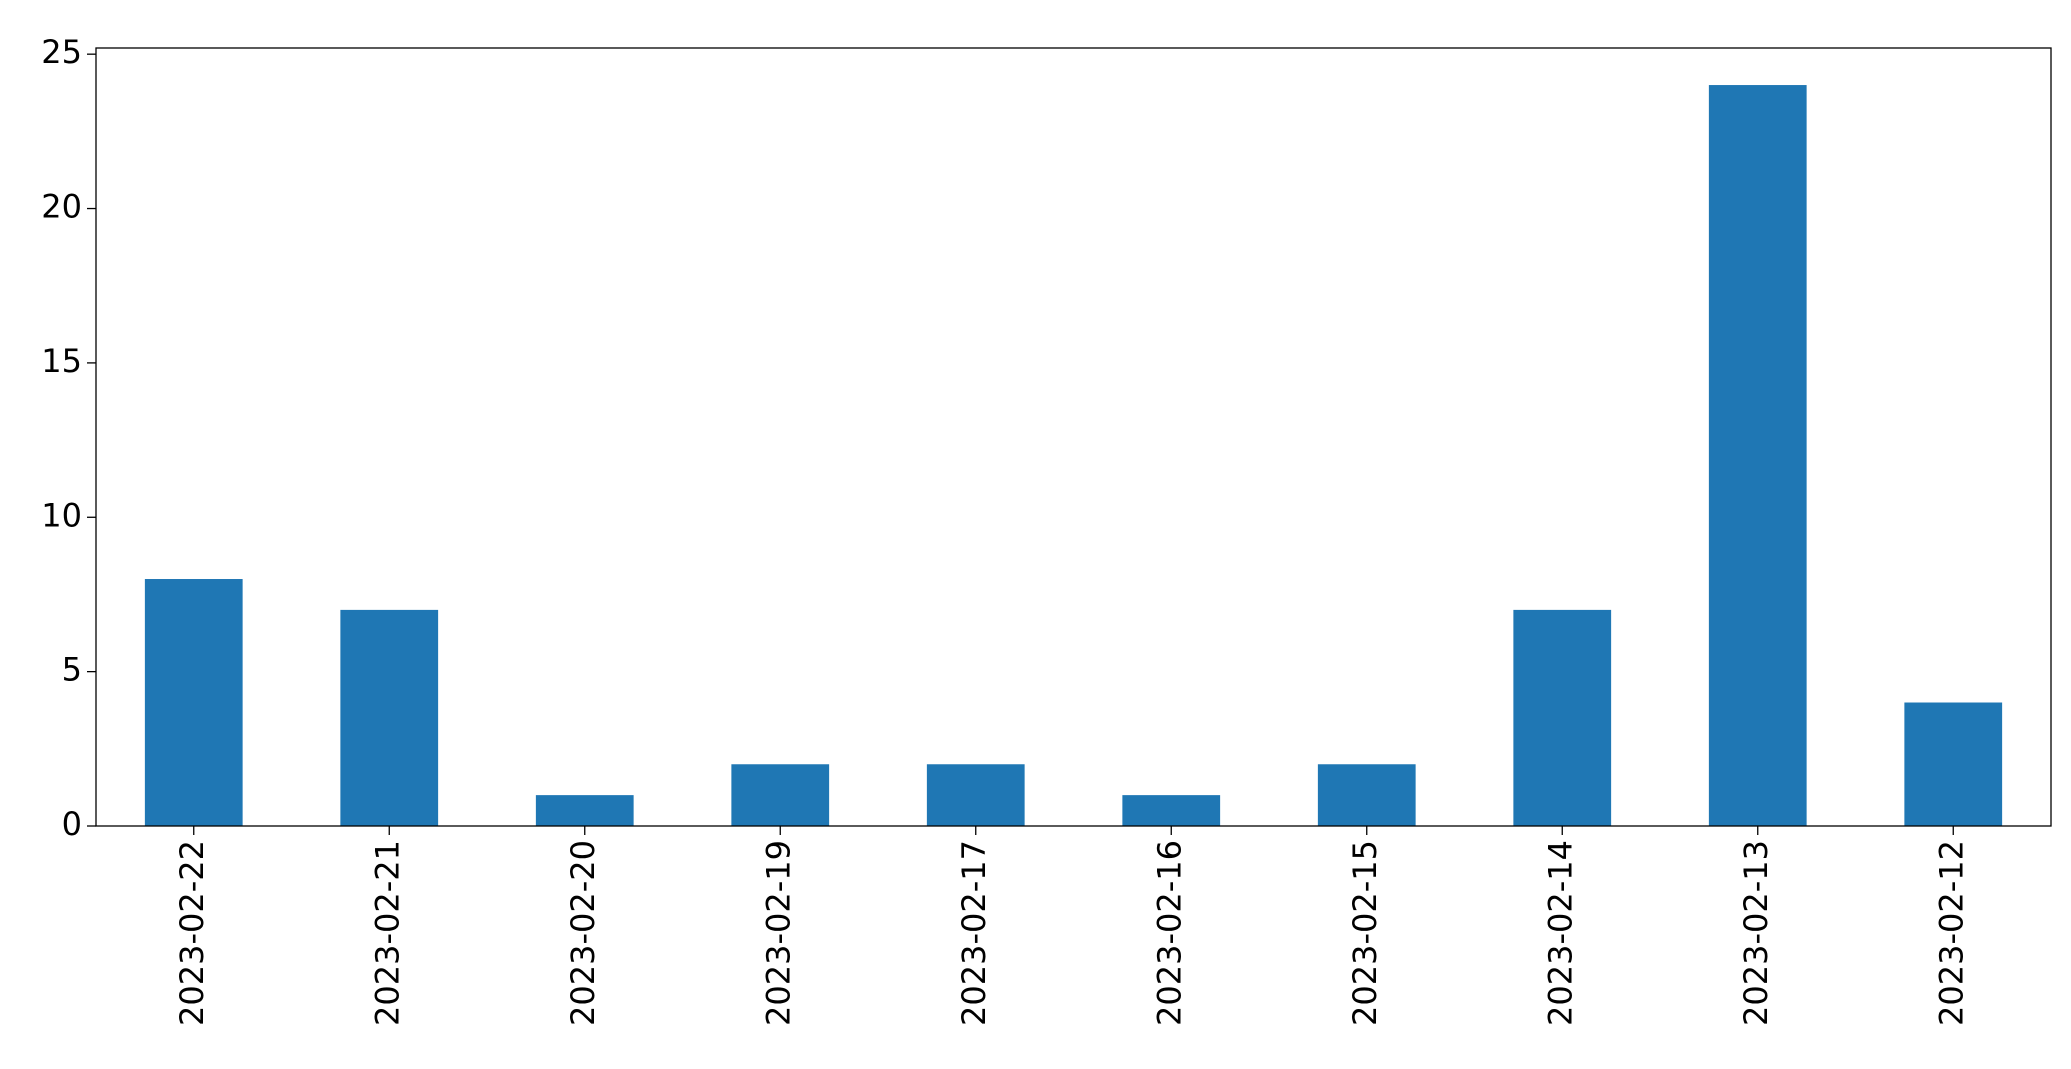 This screenshot has width=2071, height=1069. Describe the element at coordinates (1756, 933) in the screenshot. I see `x-tick-label: 2023-02-13` at that location.